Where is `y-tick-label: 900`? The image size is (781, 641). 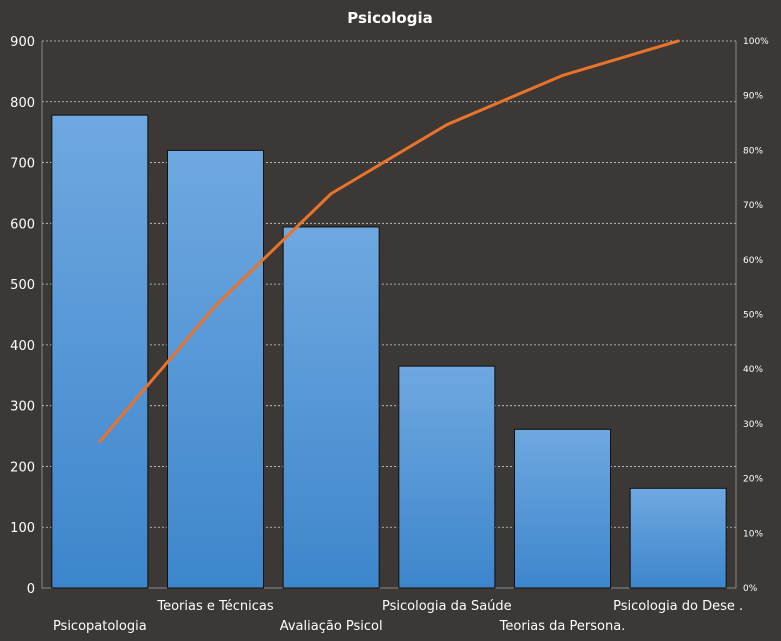
y-tick-label: 900 is located at coordinates (22, 42).